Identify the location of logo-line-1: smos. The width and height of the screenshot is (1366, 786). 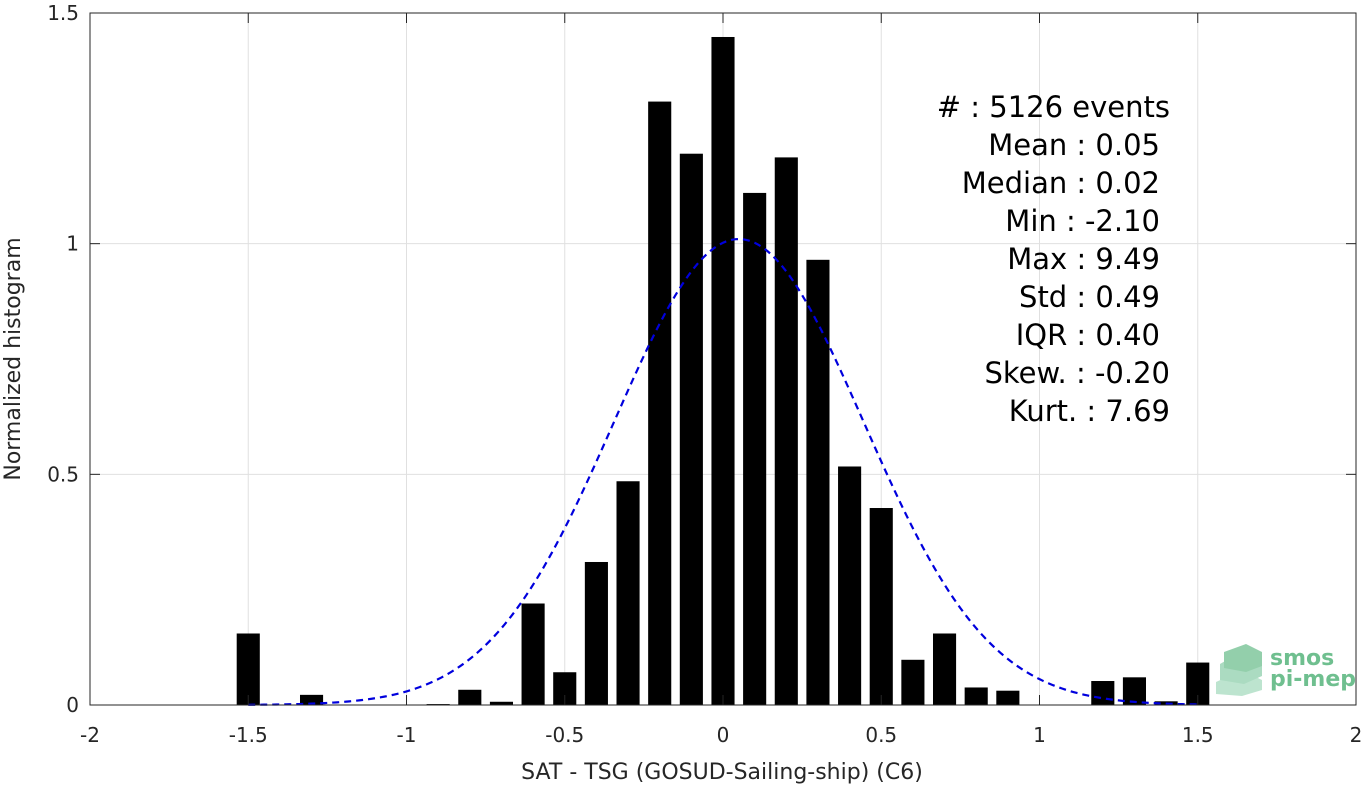
(1302, 658).